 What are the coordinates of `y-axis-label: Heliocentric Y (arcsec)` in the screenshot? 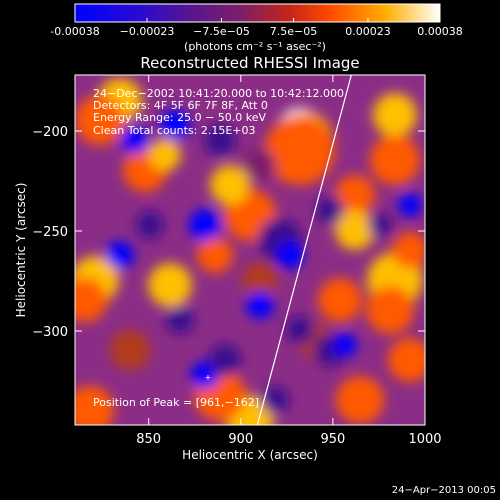 It's located at (21, 250).